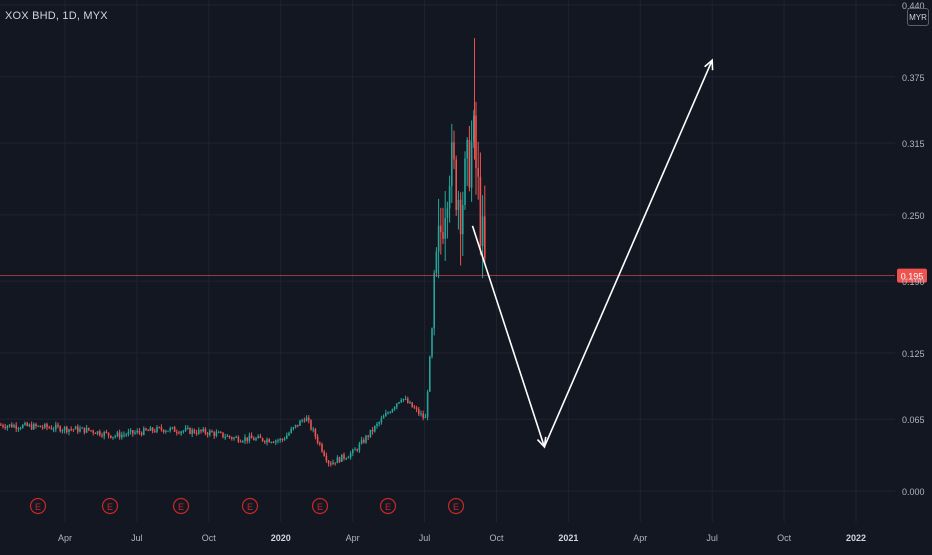 The width and height of the screenshot is (932, 555). What do you see at coordinates (918, 17) in the screenshot?
I see `currency-badge: MYR` at bounding box center [918, 17].